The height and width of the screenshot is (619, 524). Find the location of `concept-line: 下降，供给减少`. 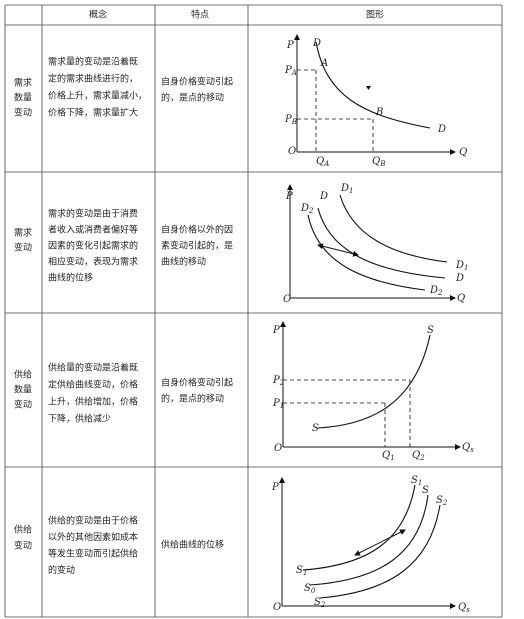

concept-line: 下降，供给减少 is located at coordinates (79, 419).